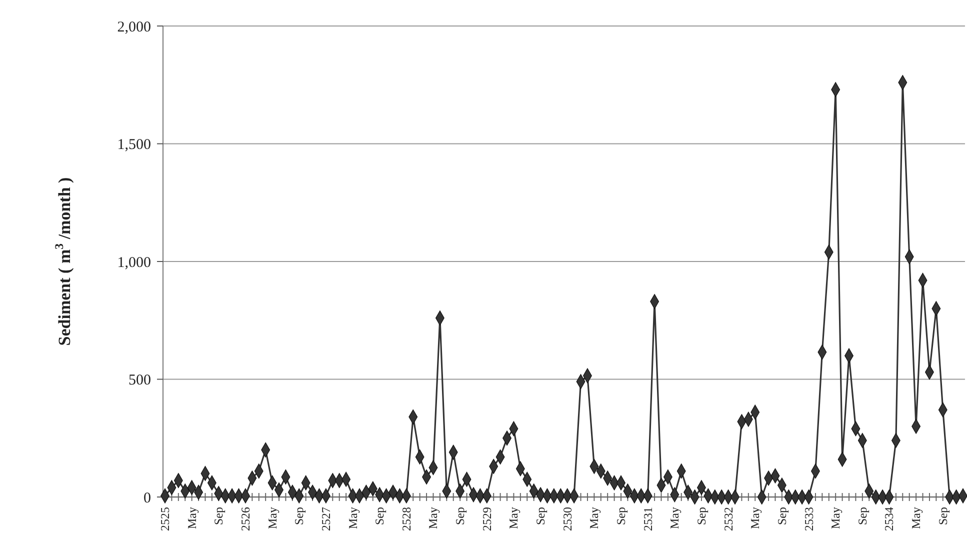 This screenshot has width=967, height=558. Describe the element at coordinates (889, 519) in the screenshot. I see `x-tick-label: 2534` at that location.